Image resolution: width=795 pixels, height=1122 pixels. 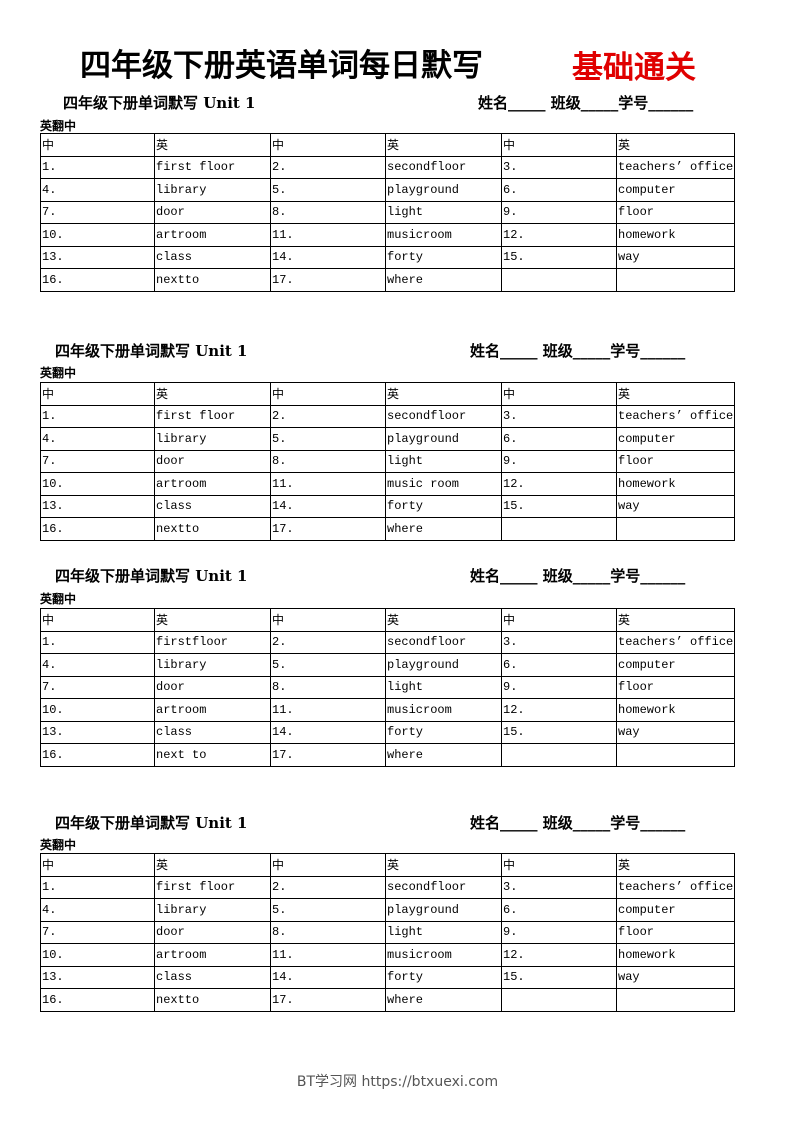 I want to click on word-cell: 1., so click(x=97, y=167).